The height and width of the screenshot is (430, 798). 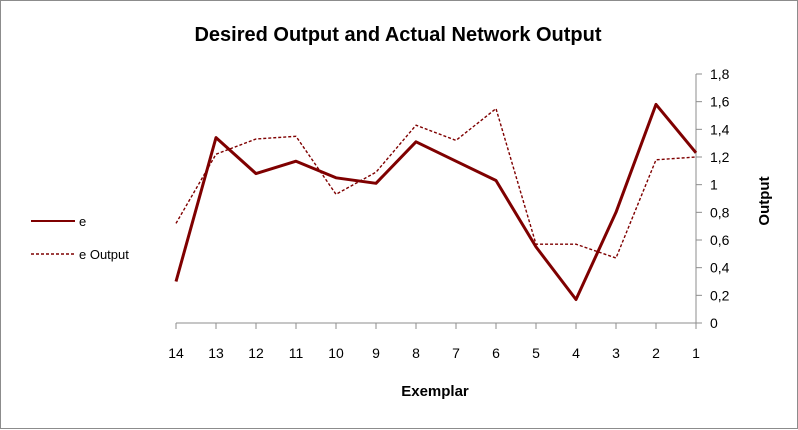 What do you see at coordinates (416, 353) in the screenshot?
I see `x-tick-label: 8` at bounding box center [416, 353].